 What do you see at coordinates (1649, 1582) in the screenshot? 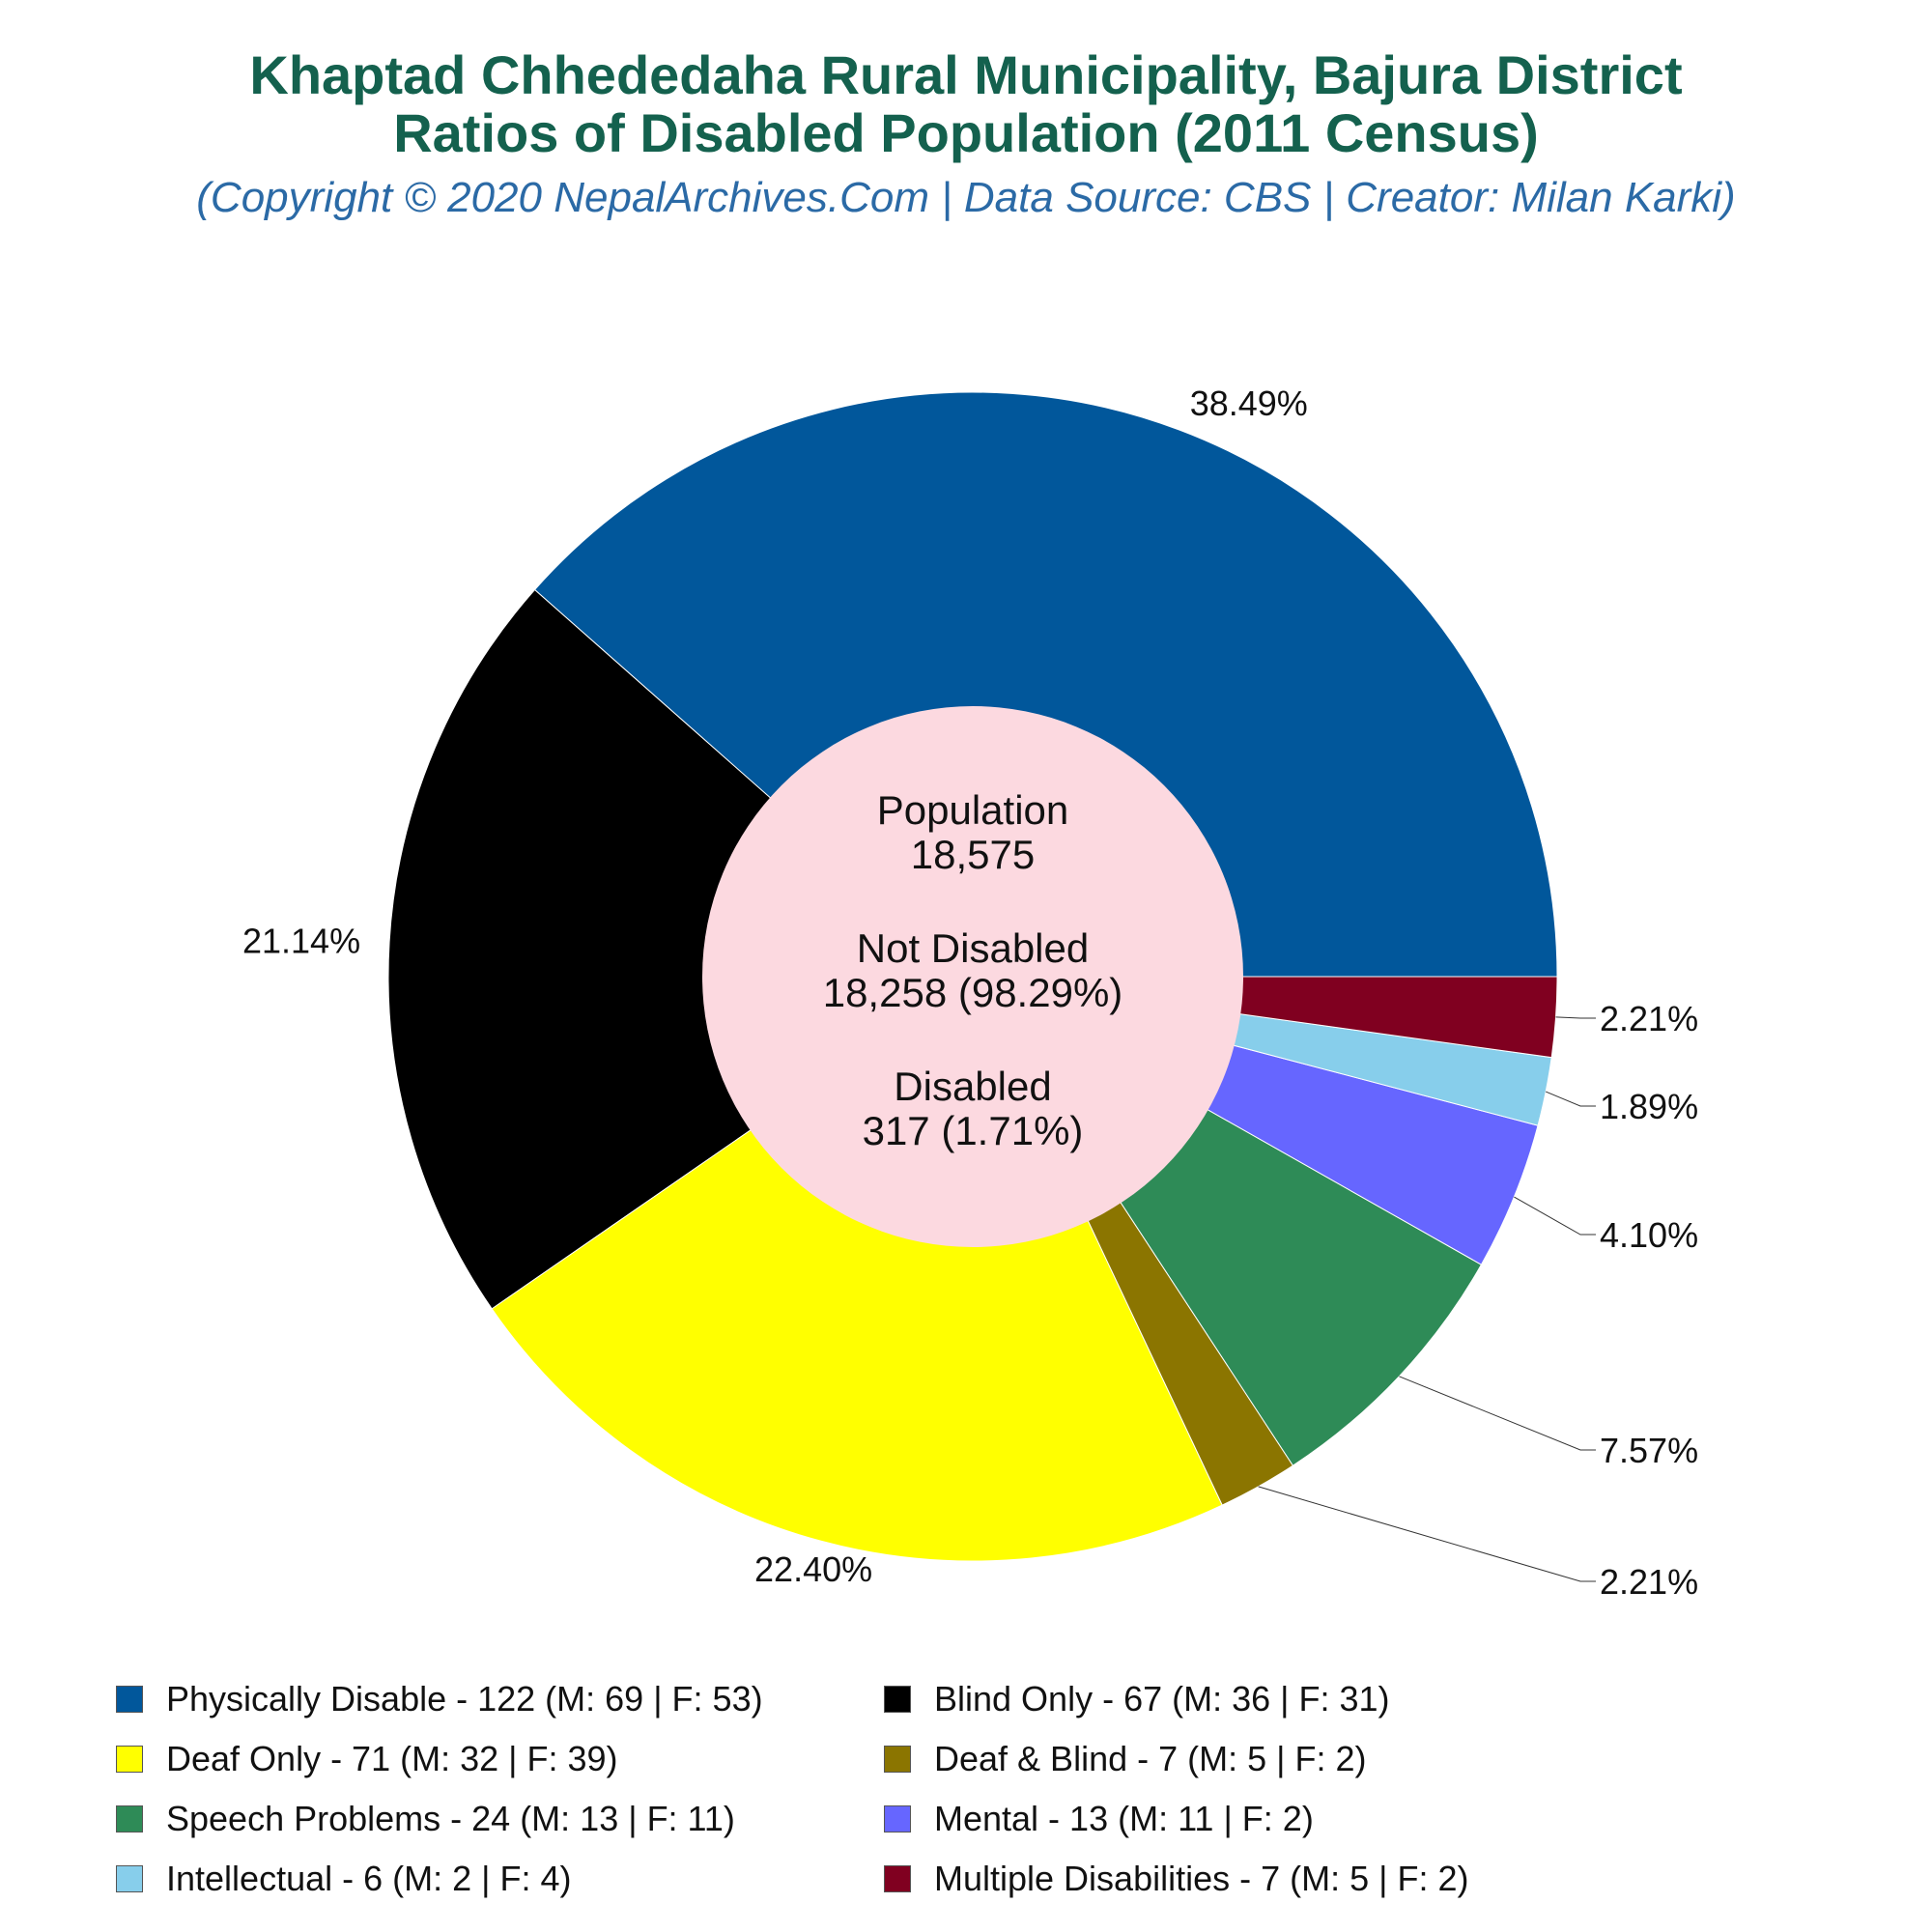
I see `percent-label-deaf-blind: 2.21%` at bounding box center [1649, 1582].